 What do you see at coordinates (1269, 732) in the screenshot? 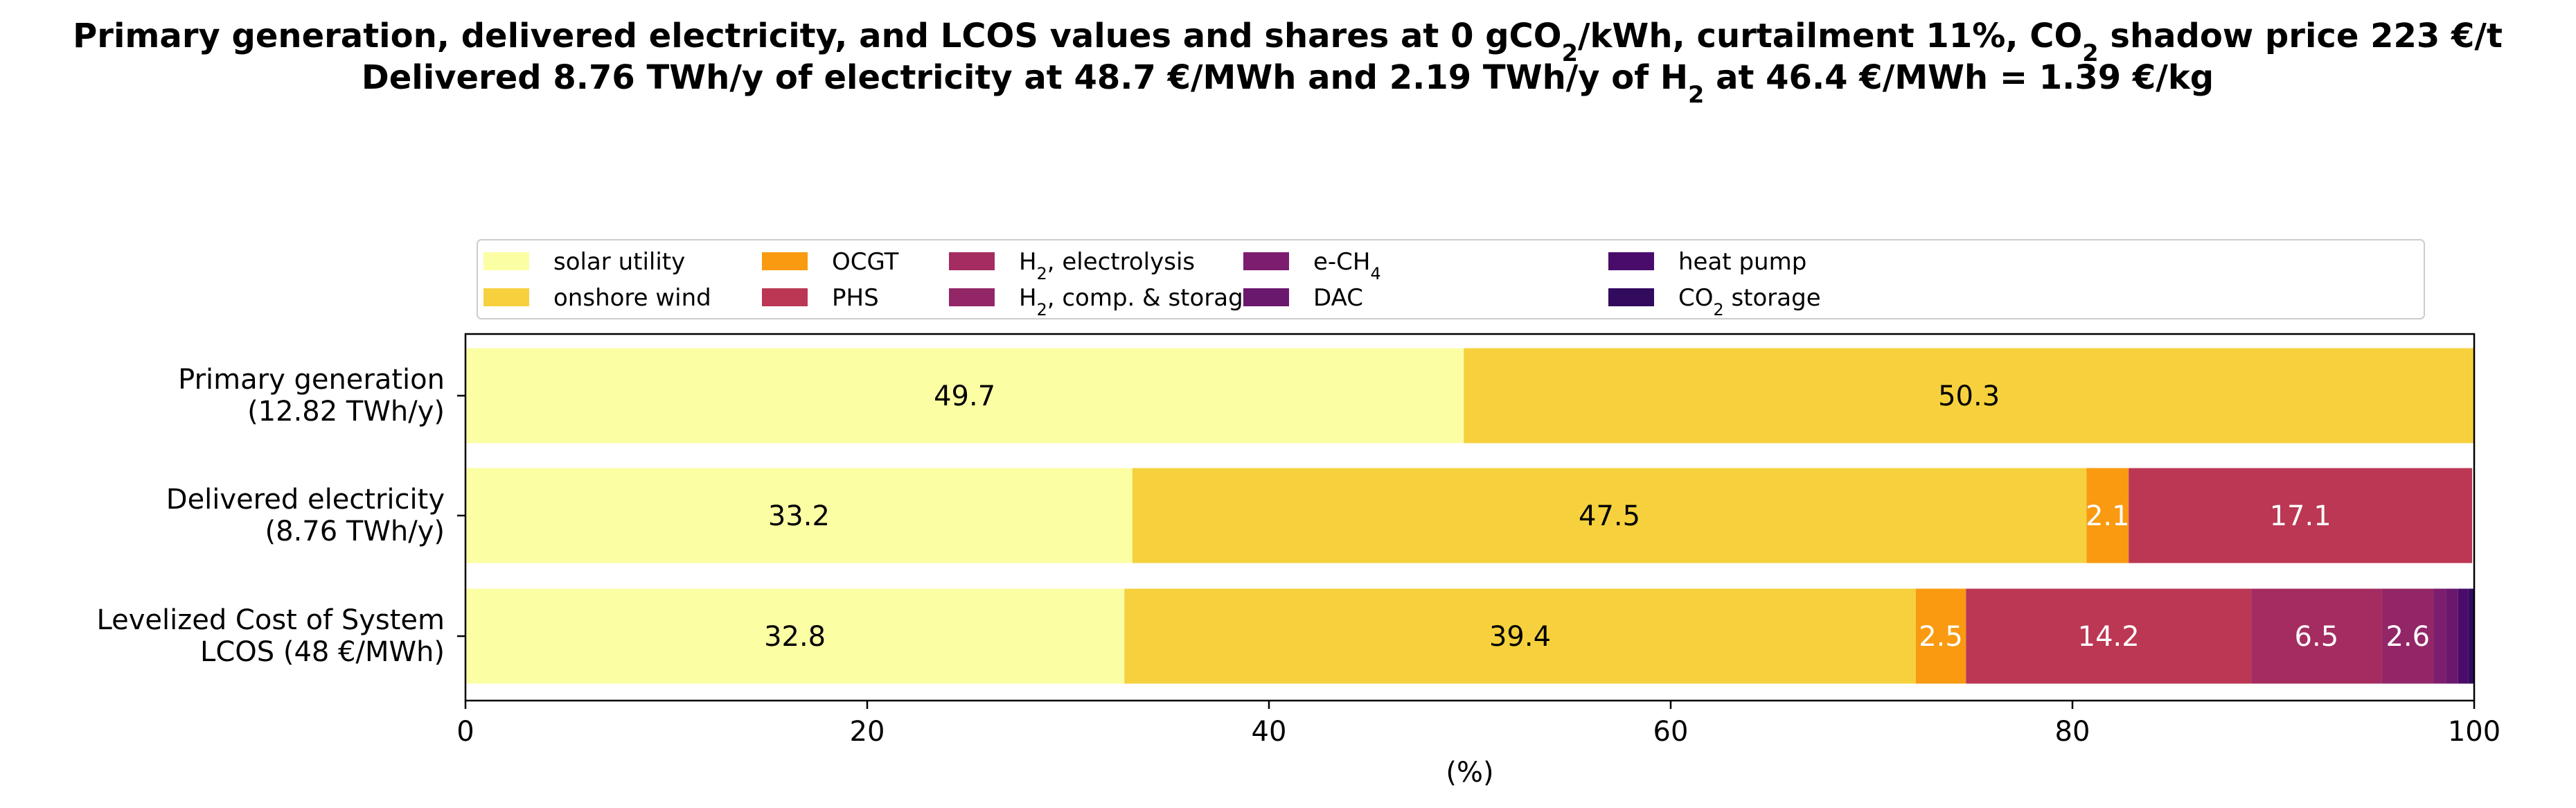
I see `x-tick-label: 40` at bounding box center [1269, 732].